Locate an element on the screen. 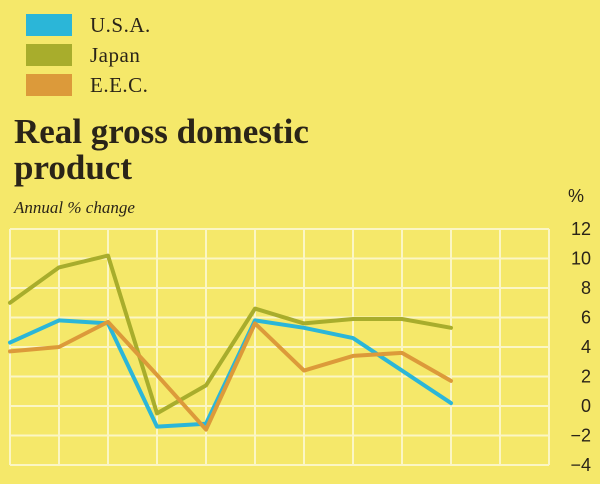  legend-swatch-eec is located at coordinates (49, 85).